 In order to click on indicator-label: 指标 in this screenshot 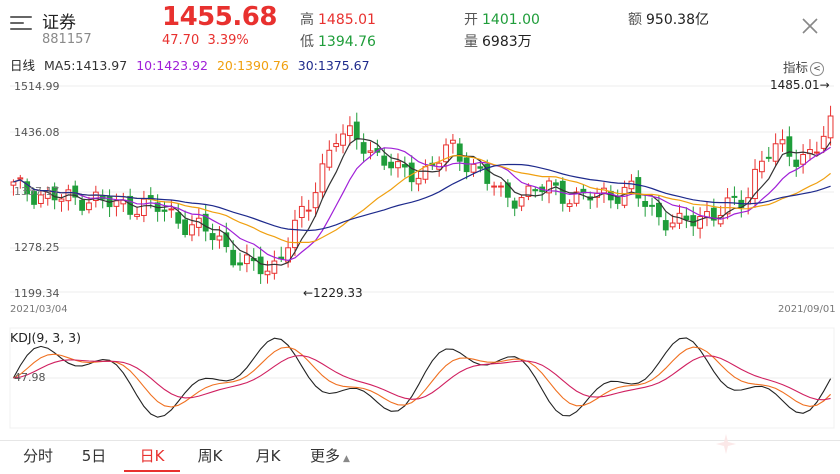, I will do `click(796, 67)`.